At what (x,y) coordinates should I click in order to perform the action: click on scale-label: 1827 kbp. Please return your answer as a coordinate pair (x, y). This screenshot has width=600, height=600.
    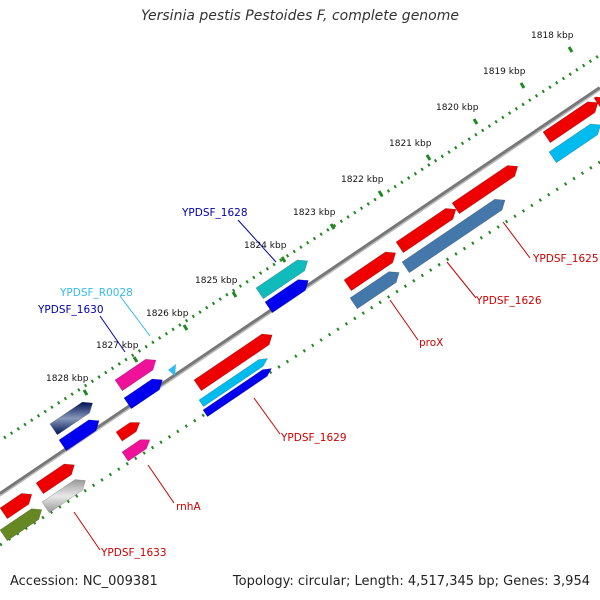
    Looking at the image, I should click on (117, 346).